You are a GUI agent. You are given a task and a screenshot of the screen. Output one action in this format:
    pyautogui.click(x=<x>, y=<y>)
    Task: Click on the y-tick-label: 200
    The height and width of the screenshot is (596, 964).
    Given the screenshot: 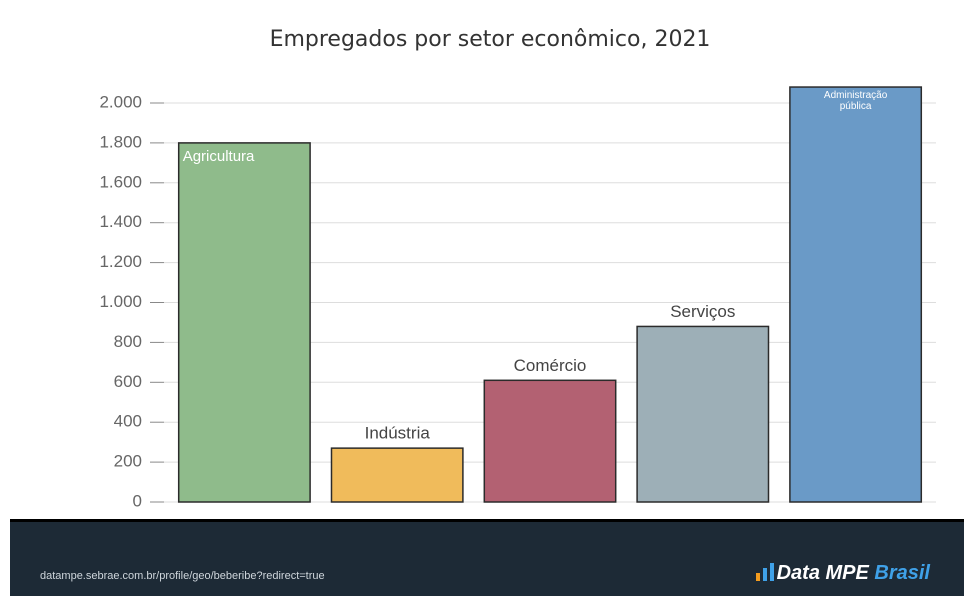 What is the action you would take?
    pyautogui.click(x=128, y=461)
    